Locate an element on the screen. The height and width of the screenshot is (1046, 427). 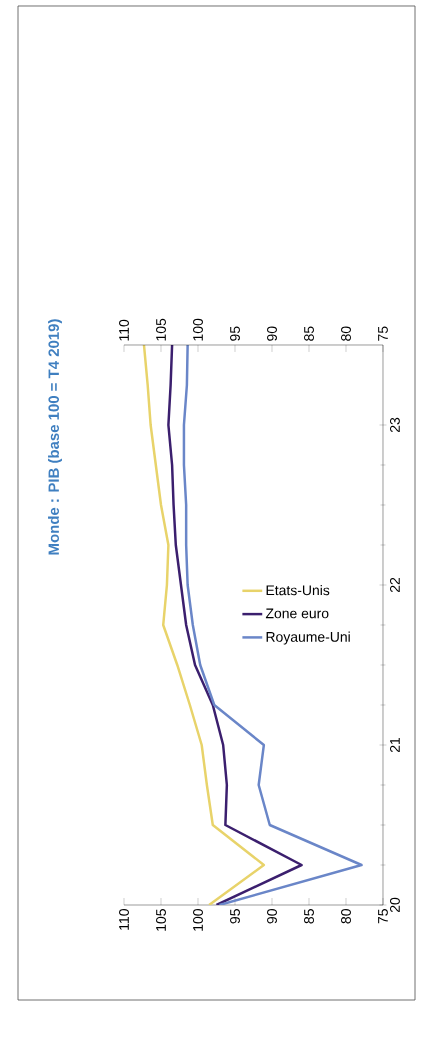
y-tick-label: 22 is located at coordinates (394, 585).